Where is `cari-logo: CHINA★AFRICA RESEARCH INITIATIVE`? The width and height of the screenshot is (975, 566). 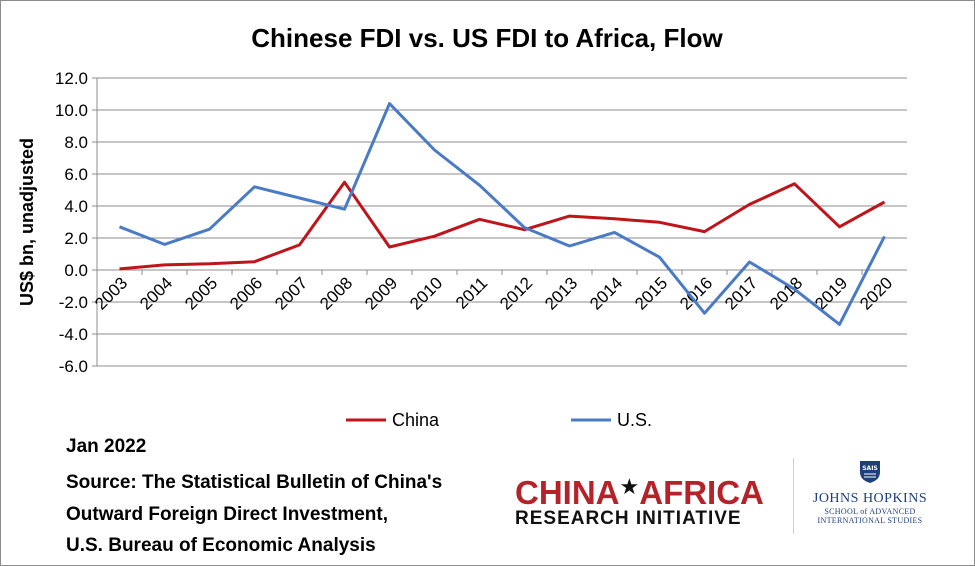 cari-logo: CHINA★AFRICA RESEARCH INITIATIVE is located at coordinates (646, 499).